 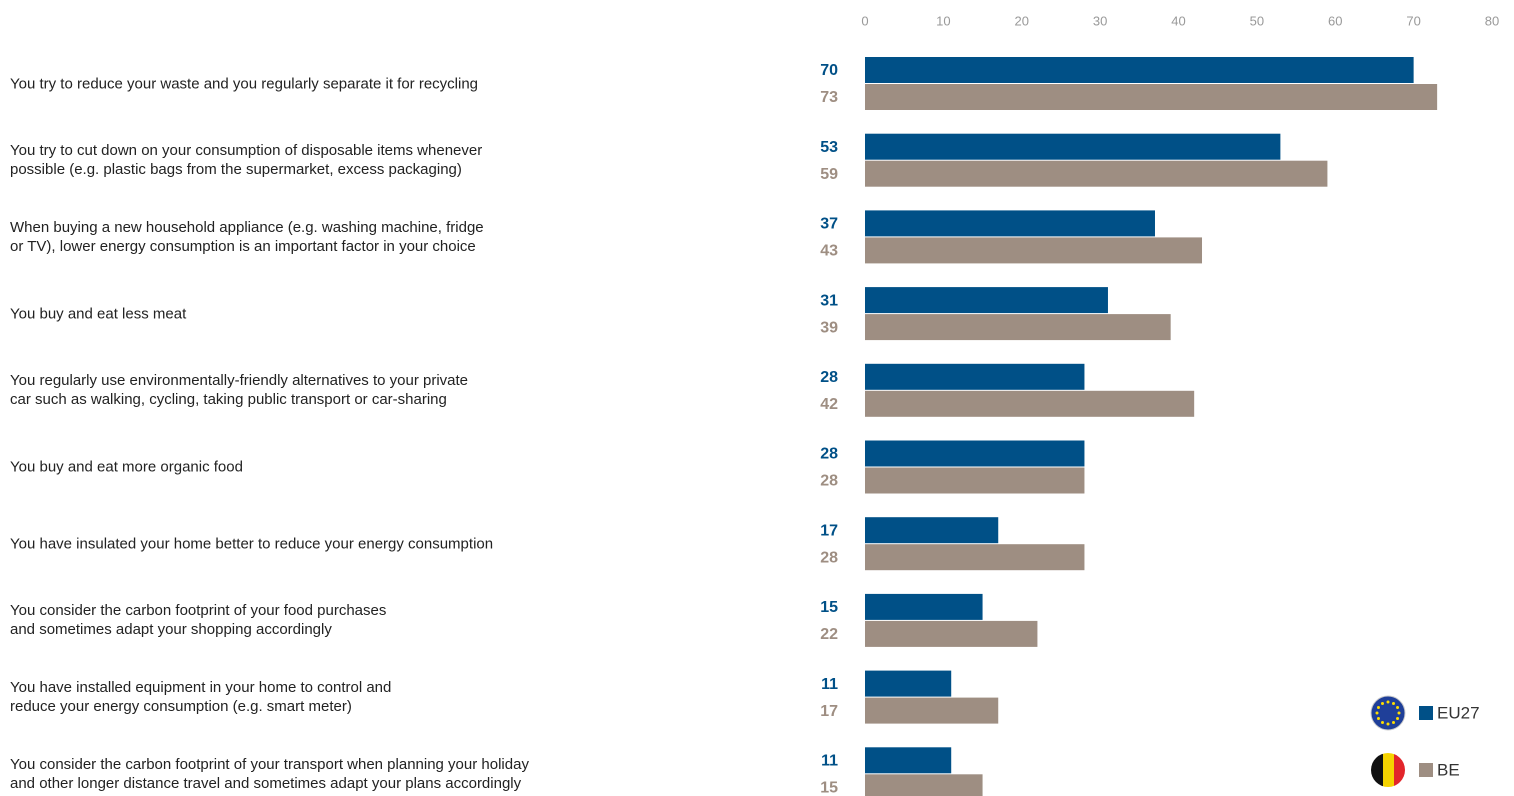 What do you see at coordinates (1388, 770) in the screenshot?
I see `be-flag` at bounding box center [1388, 770].